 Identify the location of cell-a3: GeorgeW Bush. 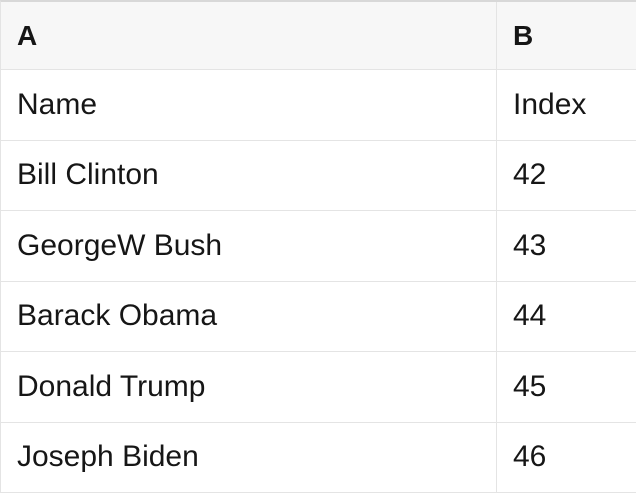
(249, 246).